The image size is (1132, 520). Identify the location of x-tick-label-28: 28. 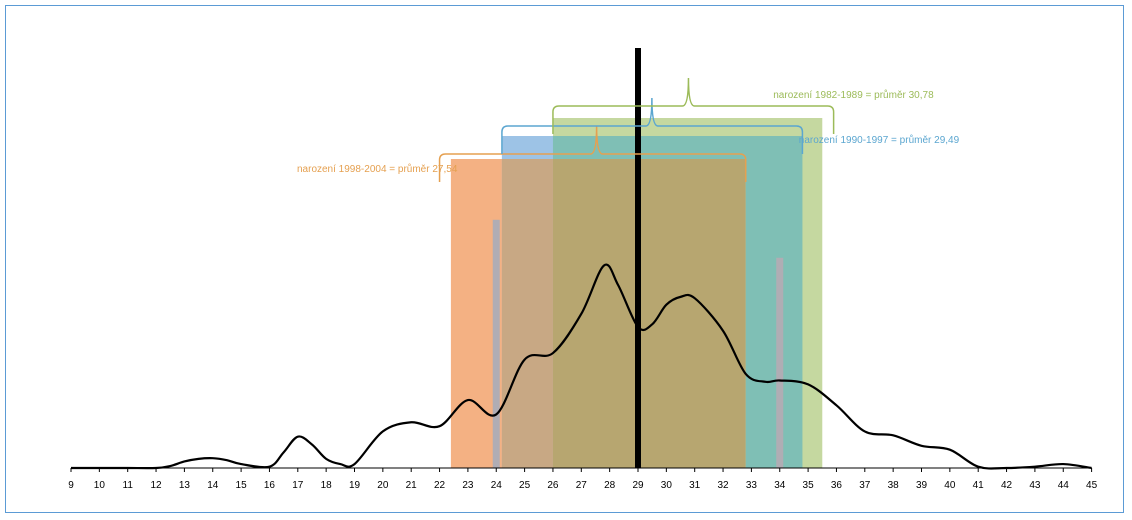
(610, 485).